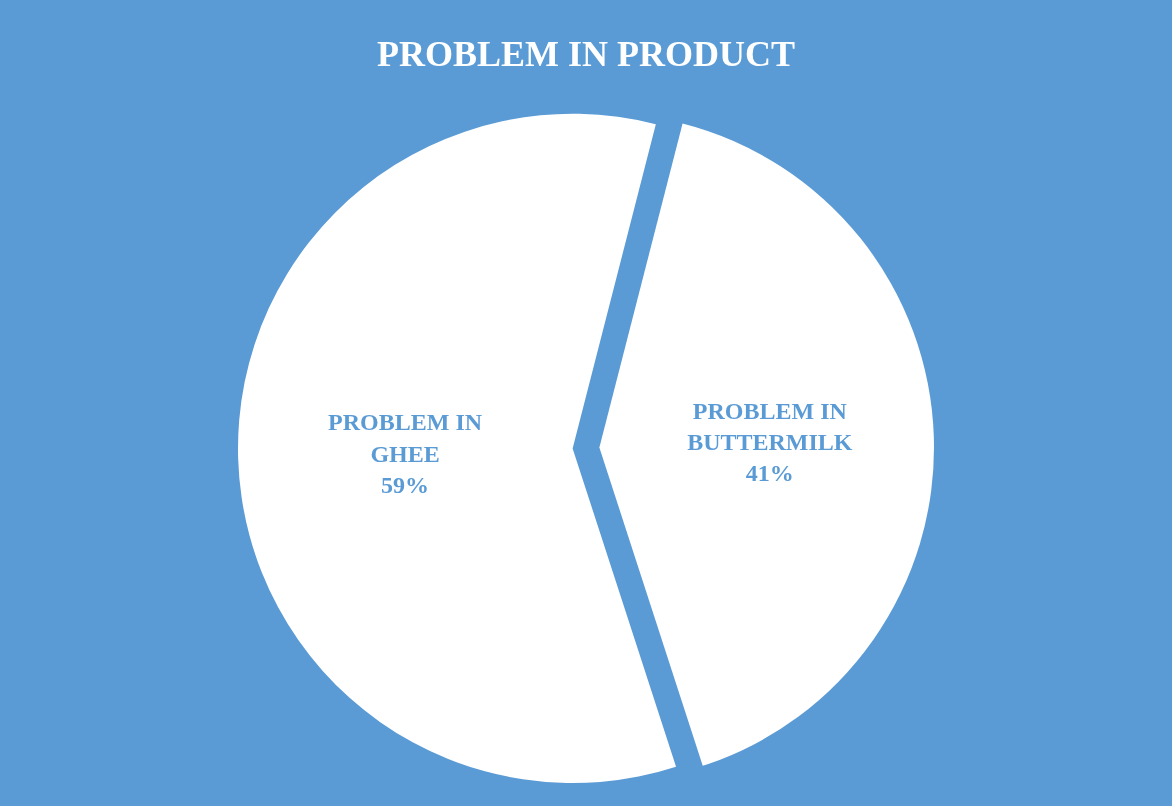 This screenshot has height=806, width=1172. Describe the element at coordinates (405, 438) in the screenshot. I see `slice-label: PROBLEM IN GHEE` at that location.